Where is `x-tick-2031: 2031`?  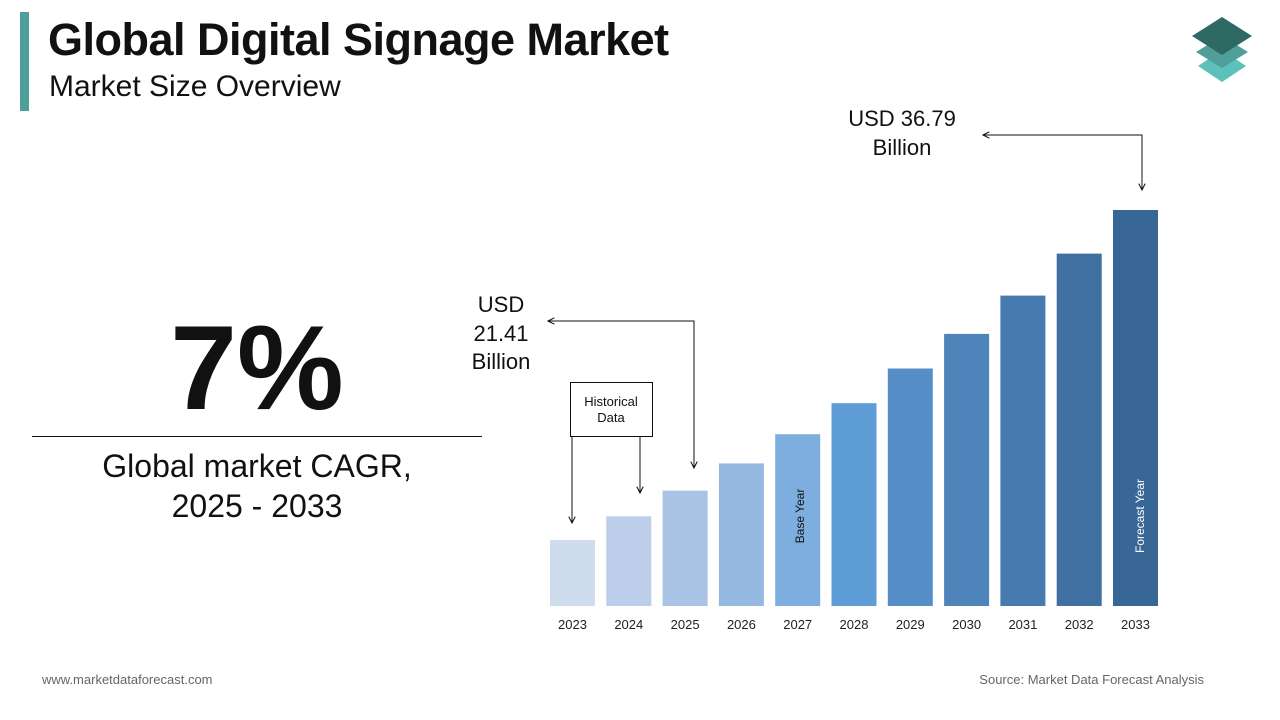 x-tick-2031: 2031 is located at coordinates (1022, 624).